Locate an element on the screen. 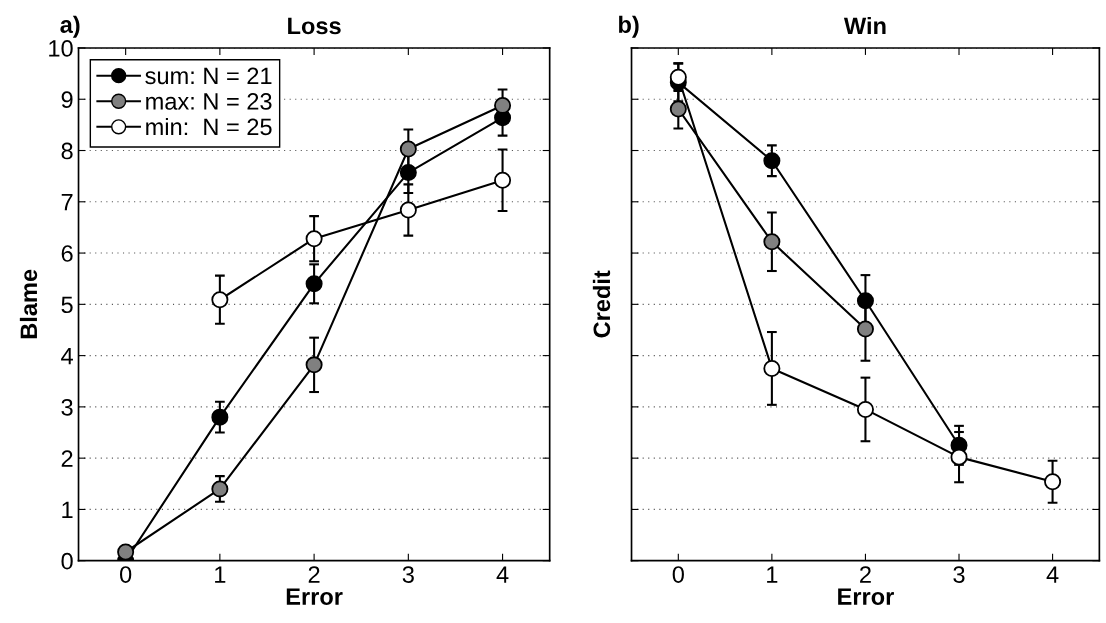 This screenshot has width=1106, height=623. y-tick-label: 2 is located at coordinates (67, 458).